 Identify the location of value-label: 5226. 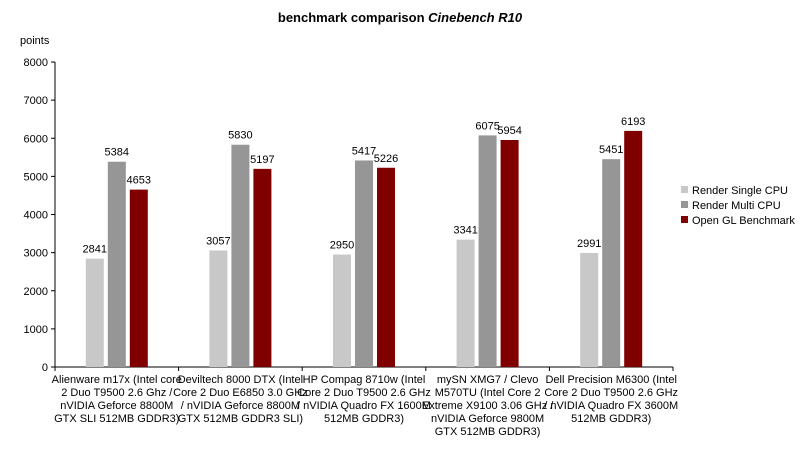
(386, 159).